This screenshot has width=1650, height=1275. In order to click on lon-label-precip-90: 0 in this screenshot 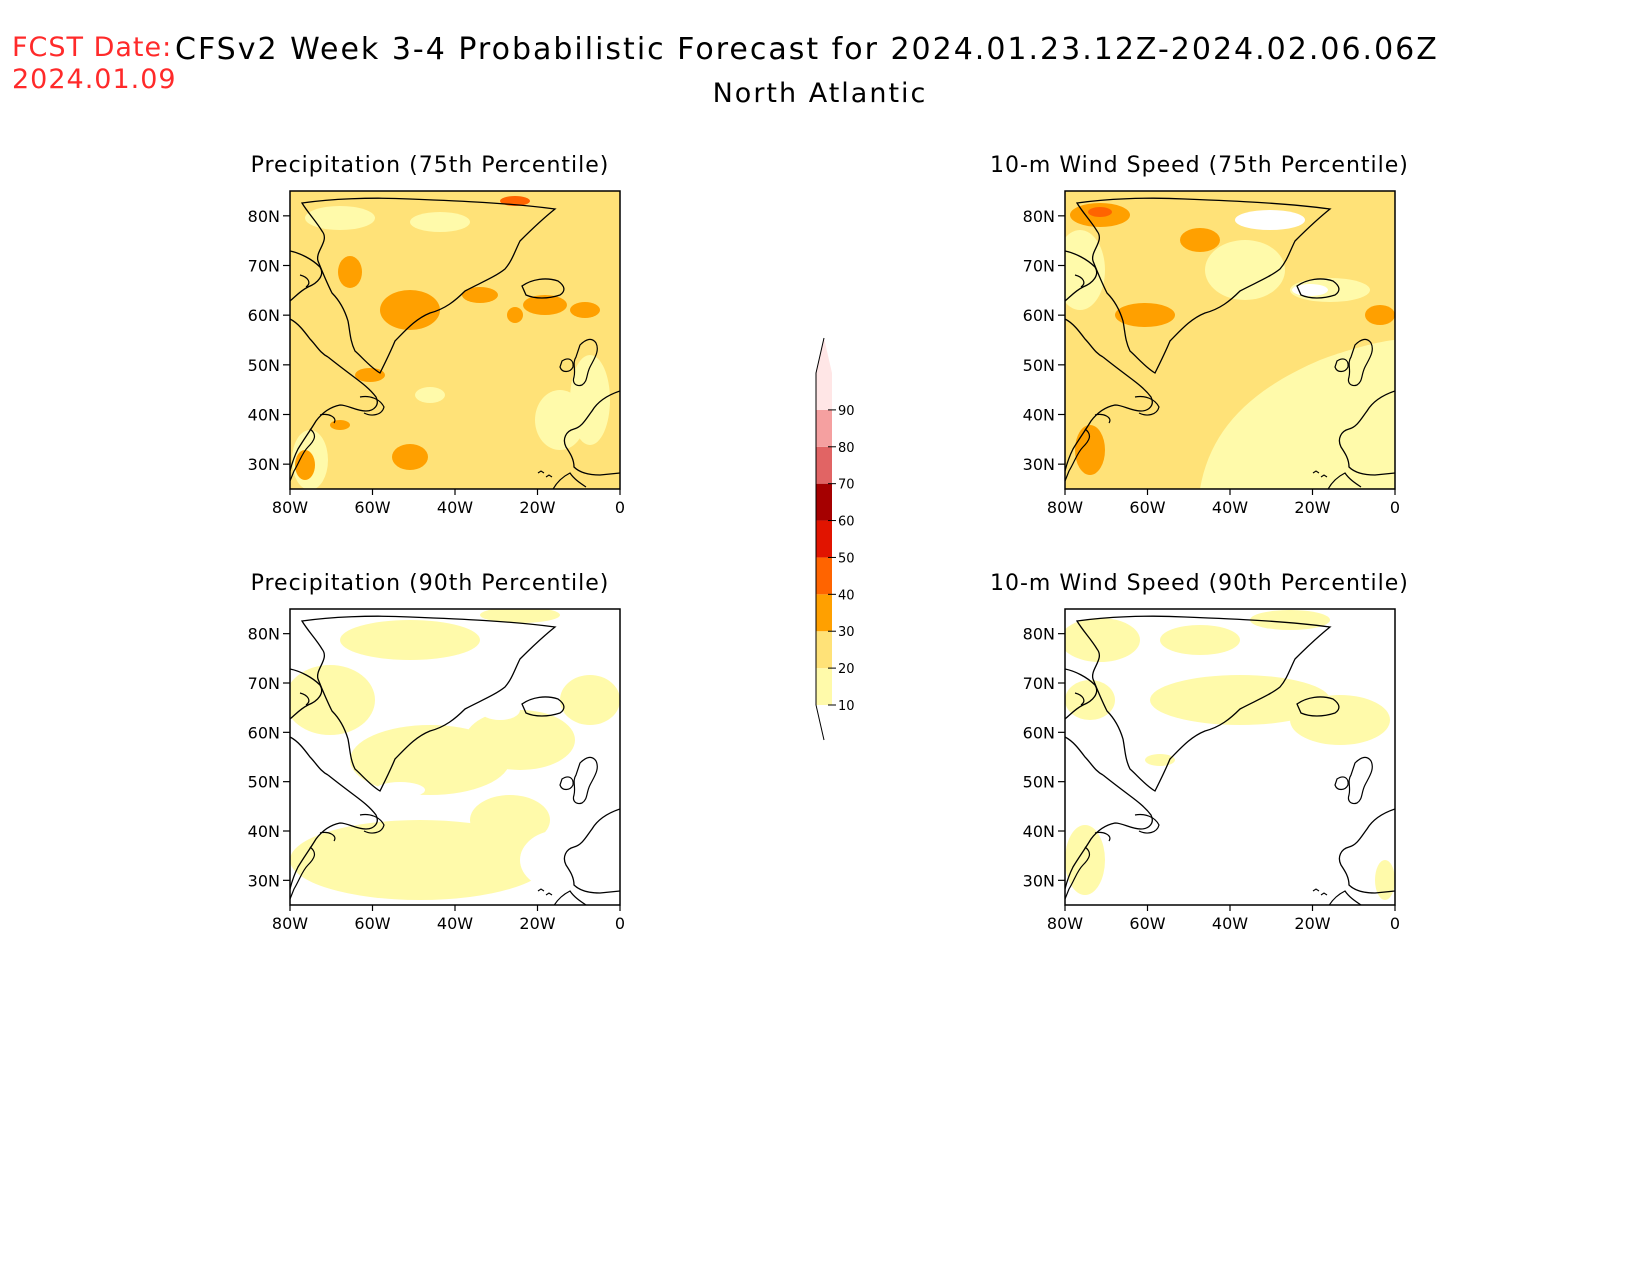, I will do `click(620, 923)`.